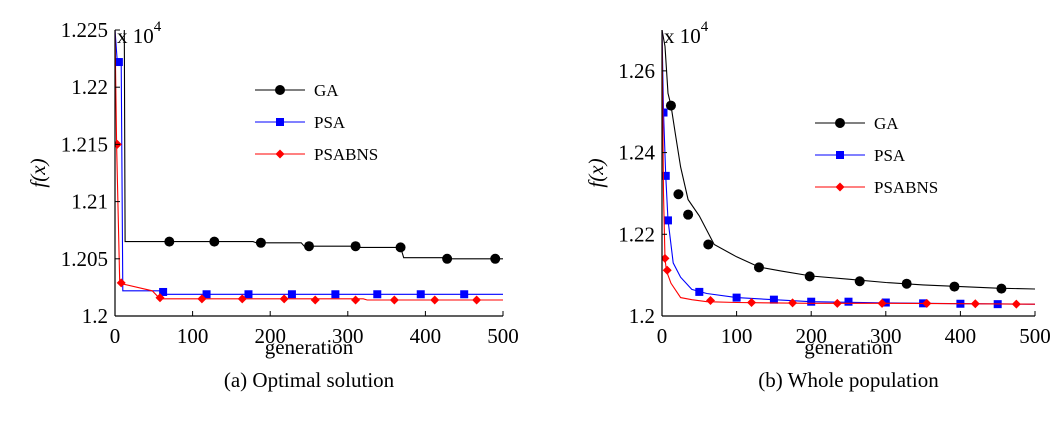 Image resolution: width=1057 pixels, height=423 pixels. Describe the element at coordinates (326, 90) in the screenshot. I see `legend-label-ga: GA` at that location.